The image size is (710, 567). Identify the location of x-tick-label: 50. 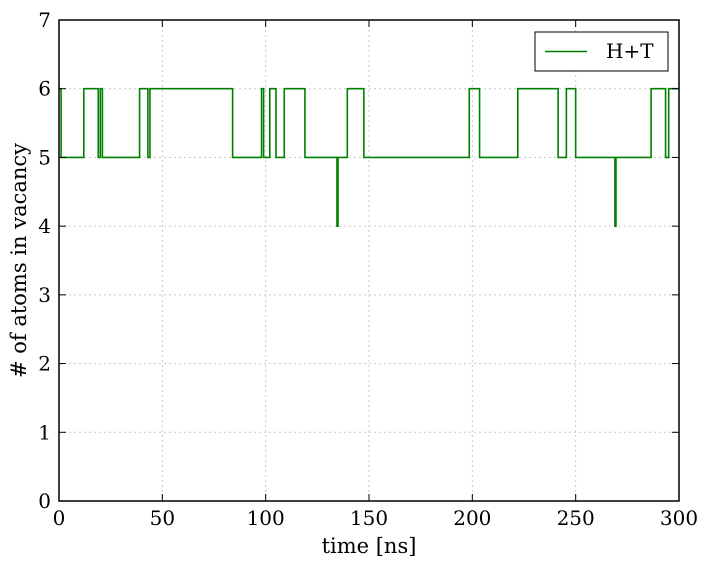
(162, 518).